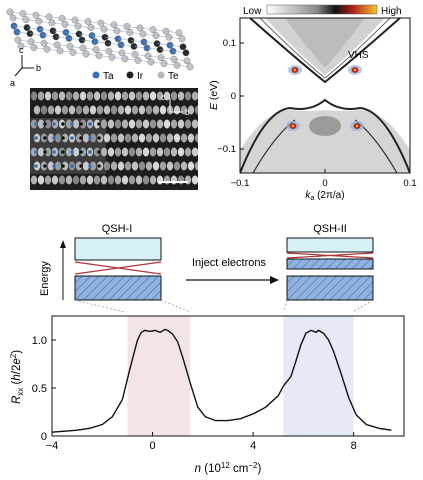 This screenshot has height=480, width=423. Describe the element at coordinates (354, 446) in the screenshot. I see `xtick-label: 8` at that location.